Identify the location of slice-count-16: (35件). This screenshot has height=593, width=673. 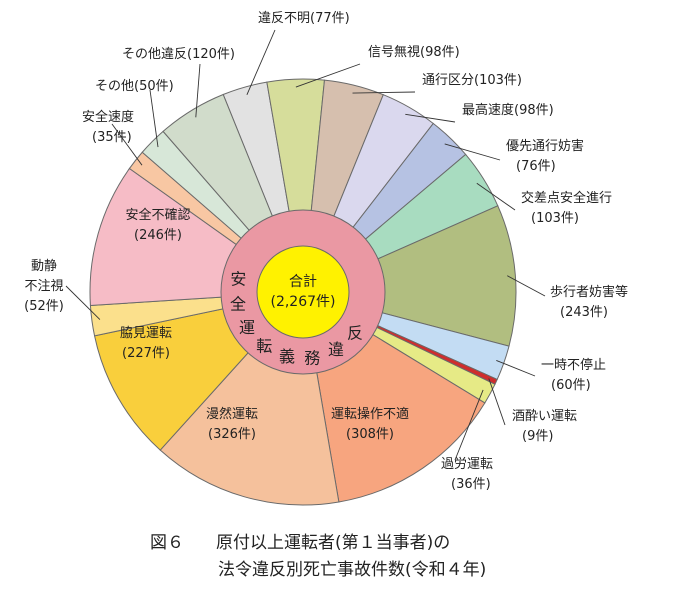
(112, 137).